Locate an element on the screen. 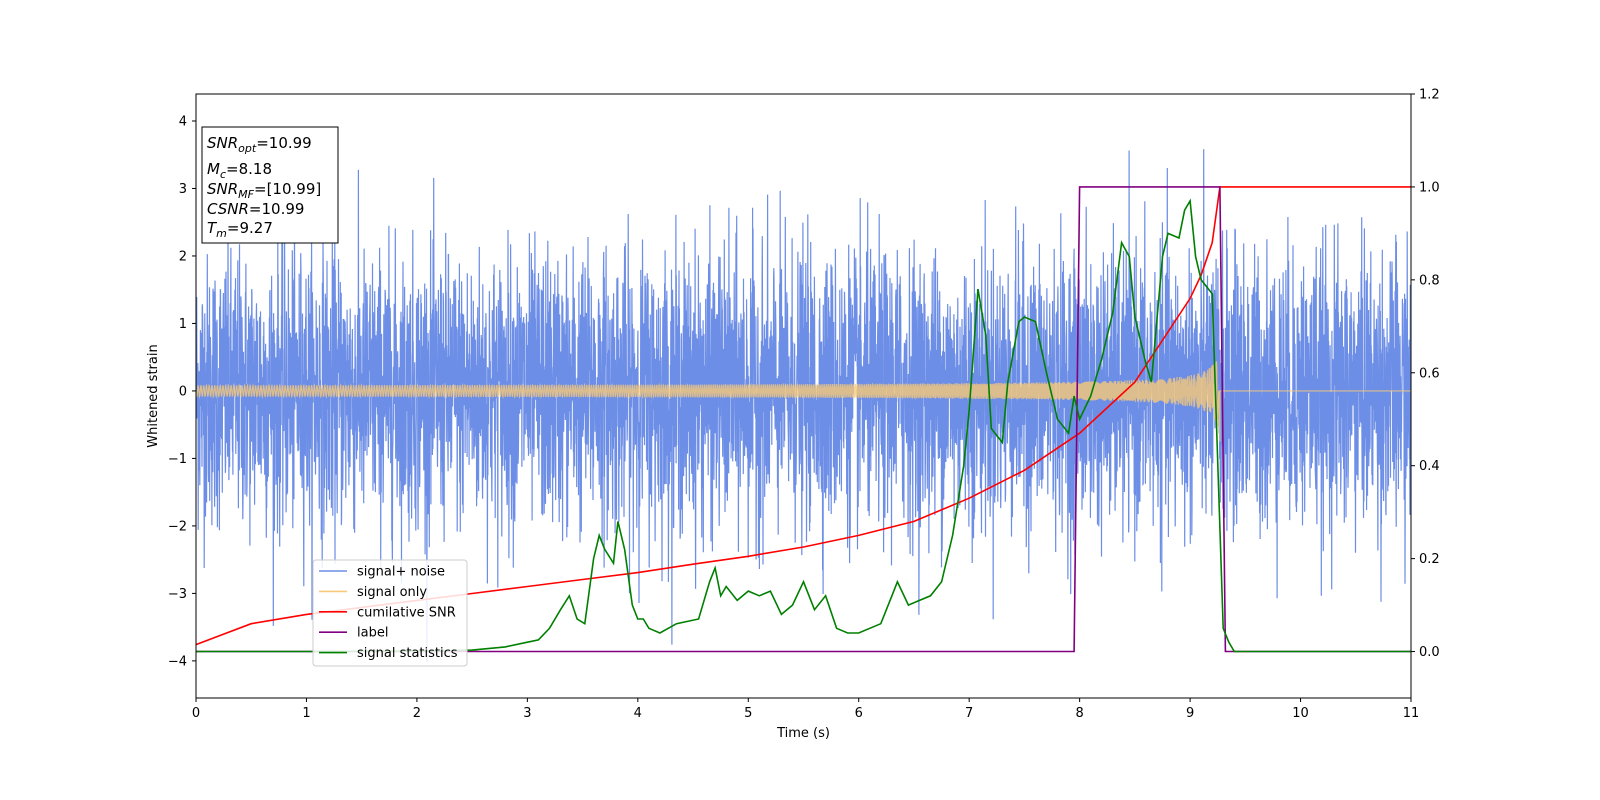 The width and height of the screenshot is (1600, 800). annotation-line: CSNR=10.99 is located at coordinates (255, 209).